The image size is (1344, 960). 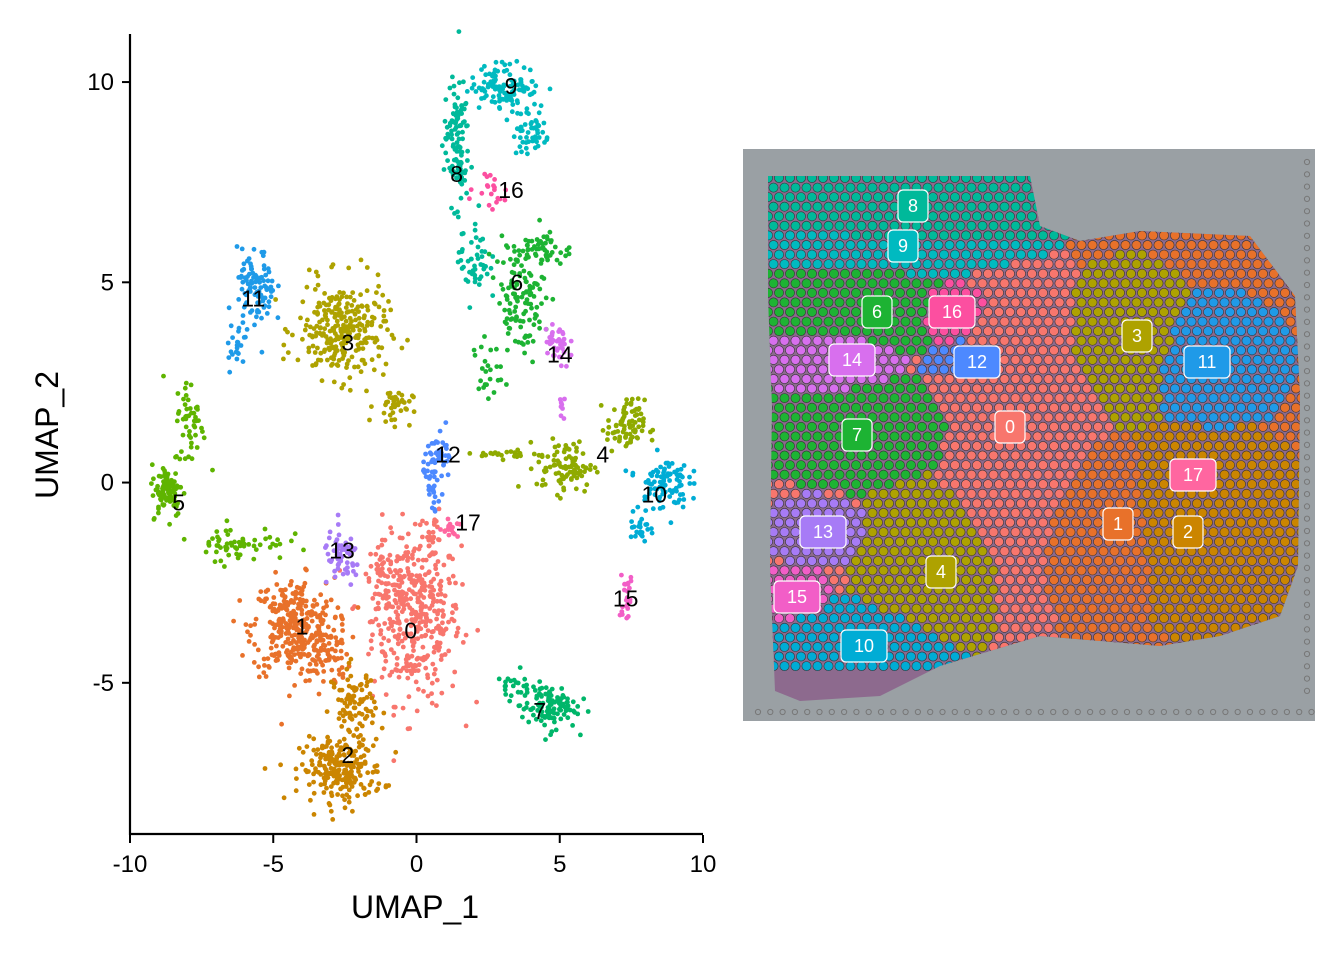 What do you see at coordinates (1028, 712) in the screenshot?
I see `fiducial` at bounding box center [1028, 712].